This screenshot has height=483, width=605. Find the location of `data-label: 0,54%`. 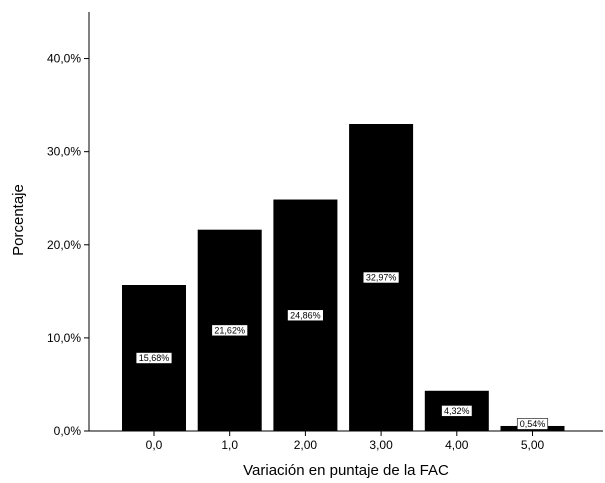

data-label: 0,54% is located at coordinates (532, 424).